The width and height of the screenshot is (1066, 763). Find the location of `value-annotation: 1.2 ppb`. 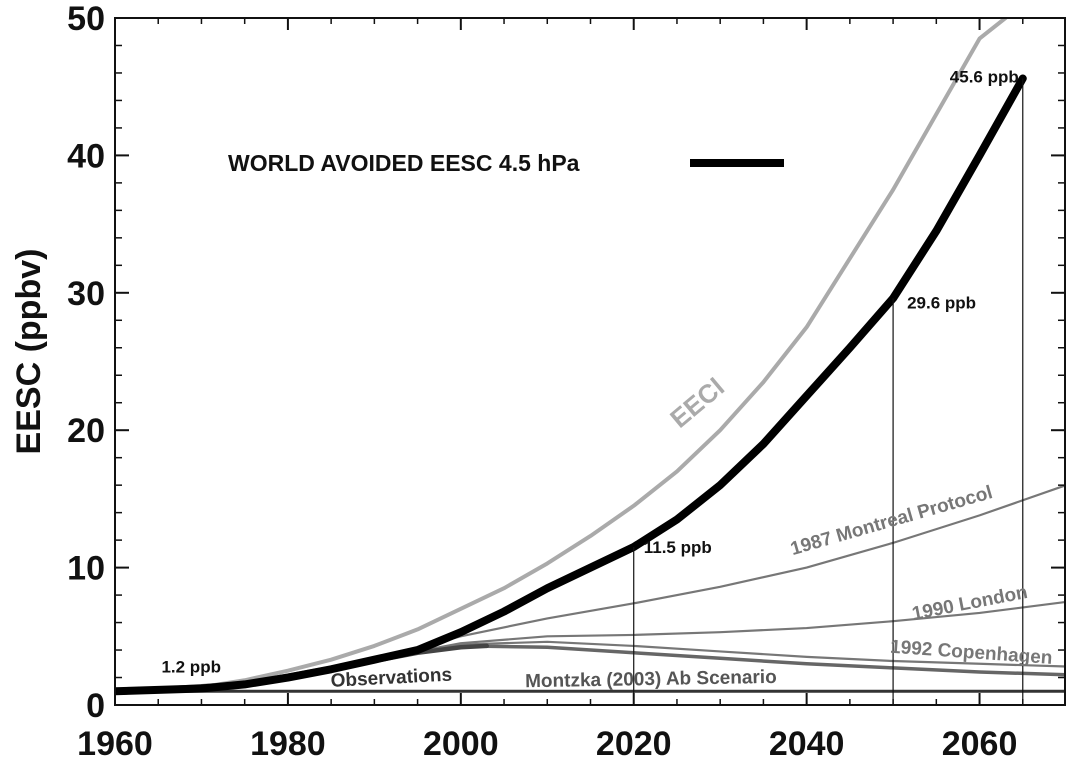

value-annotation: 1.2 ppb is located at coordinates (191, 667).